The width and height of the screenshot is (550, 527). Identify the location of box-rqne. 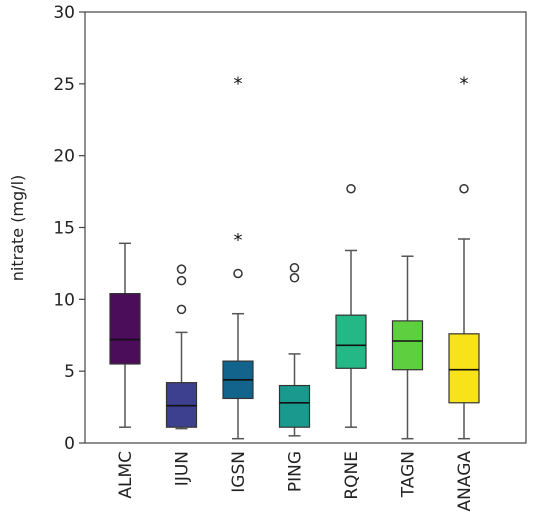
(351, 305).